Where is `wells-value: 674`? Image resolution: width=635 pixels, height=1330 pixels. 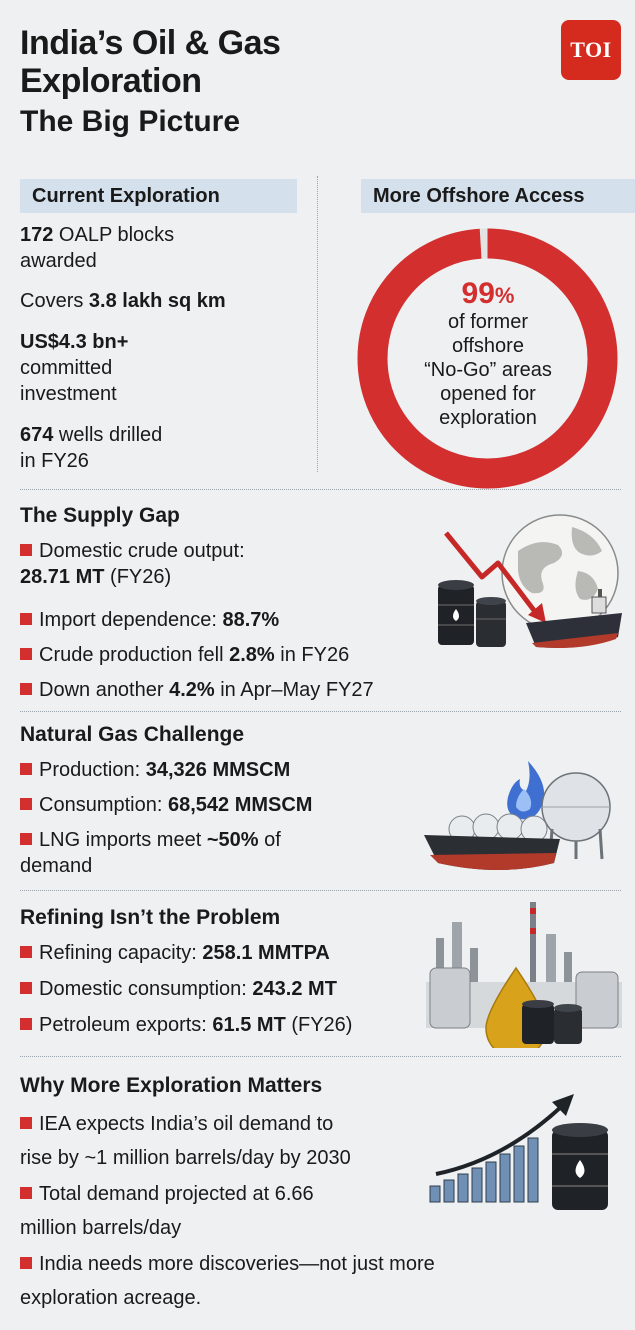
wells-value: 674 is located at coordinates (37, 435).